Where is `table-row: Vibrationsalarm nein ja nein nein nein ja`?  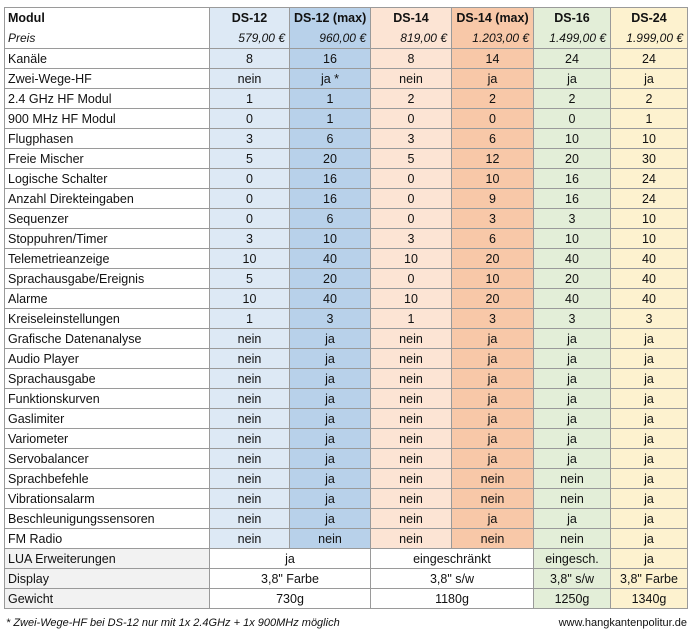 table-row: Vibrationsalarm nein ja nein nein nein ja is located at coordinates (346, 498).